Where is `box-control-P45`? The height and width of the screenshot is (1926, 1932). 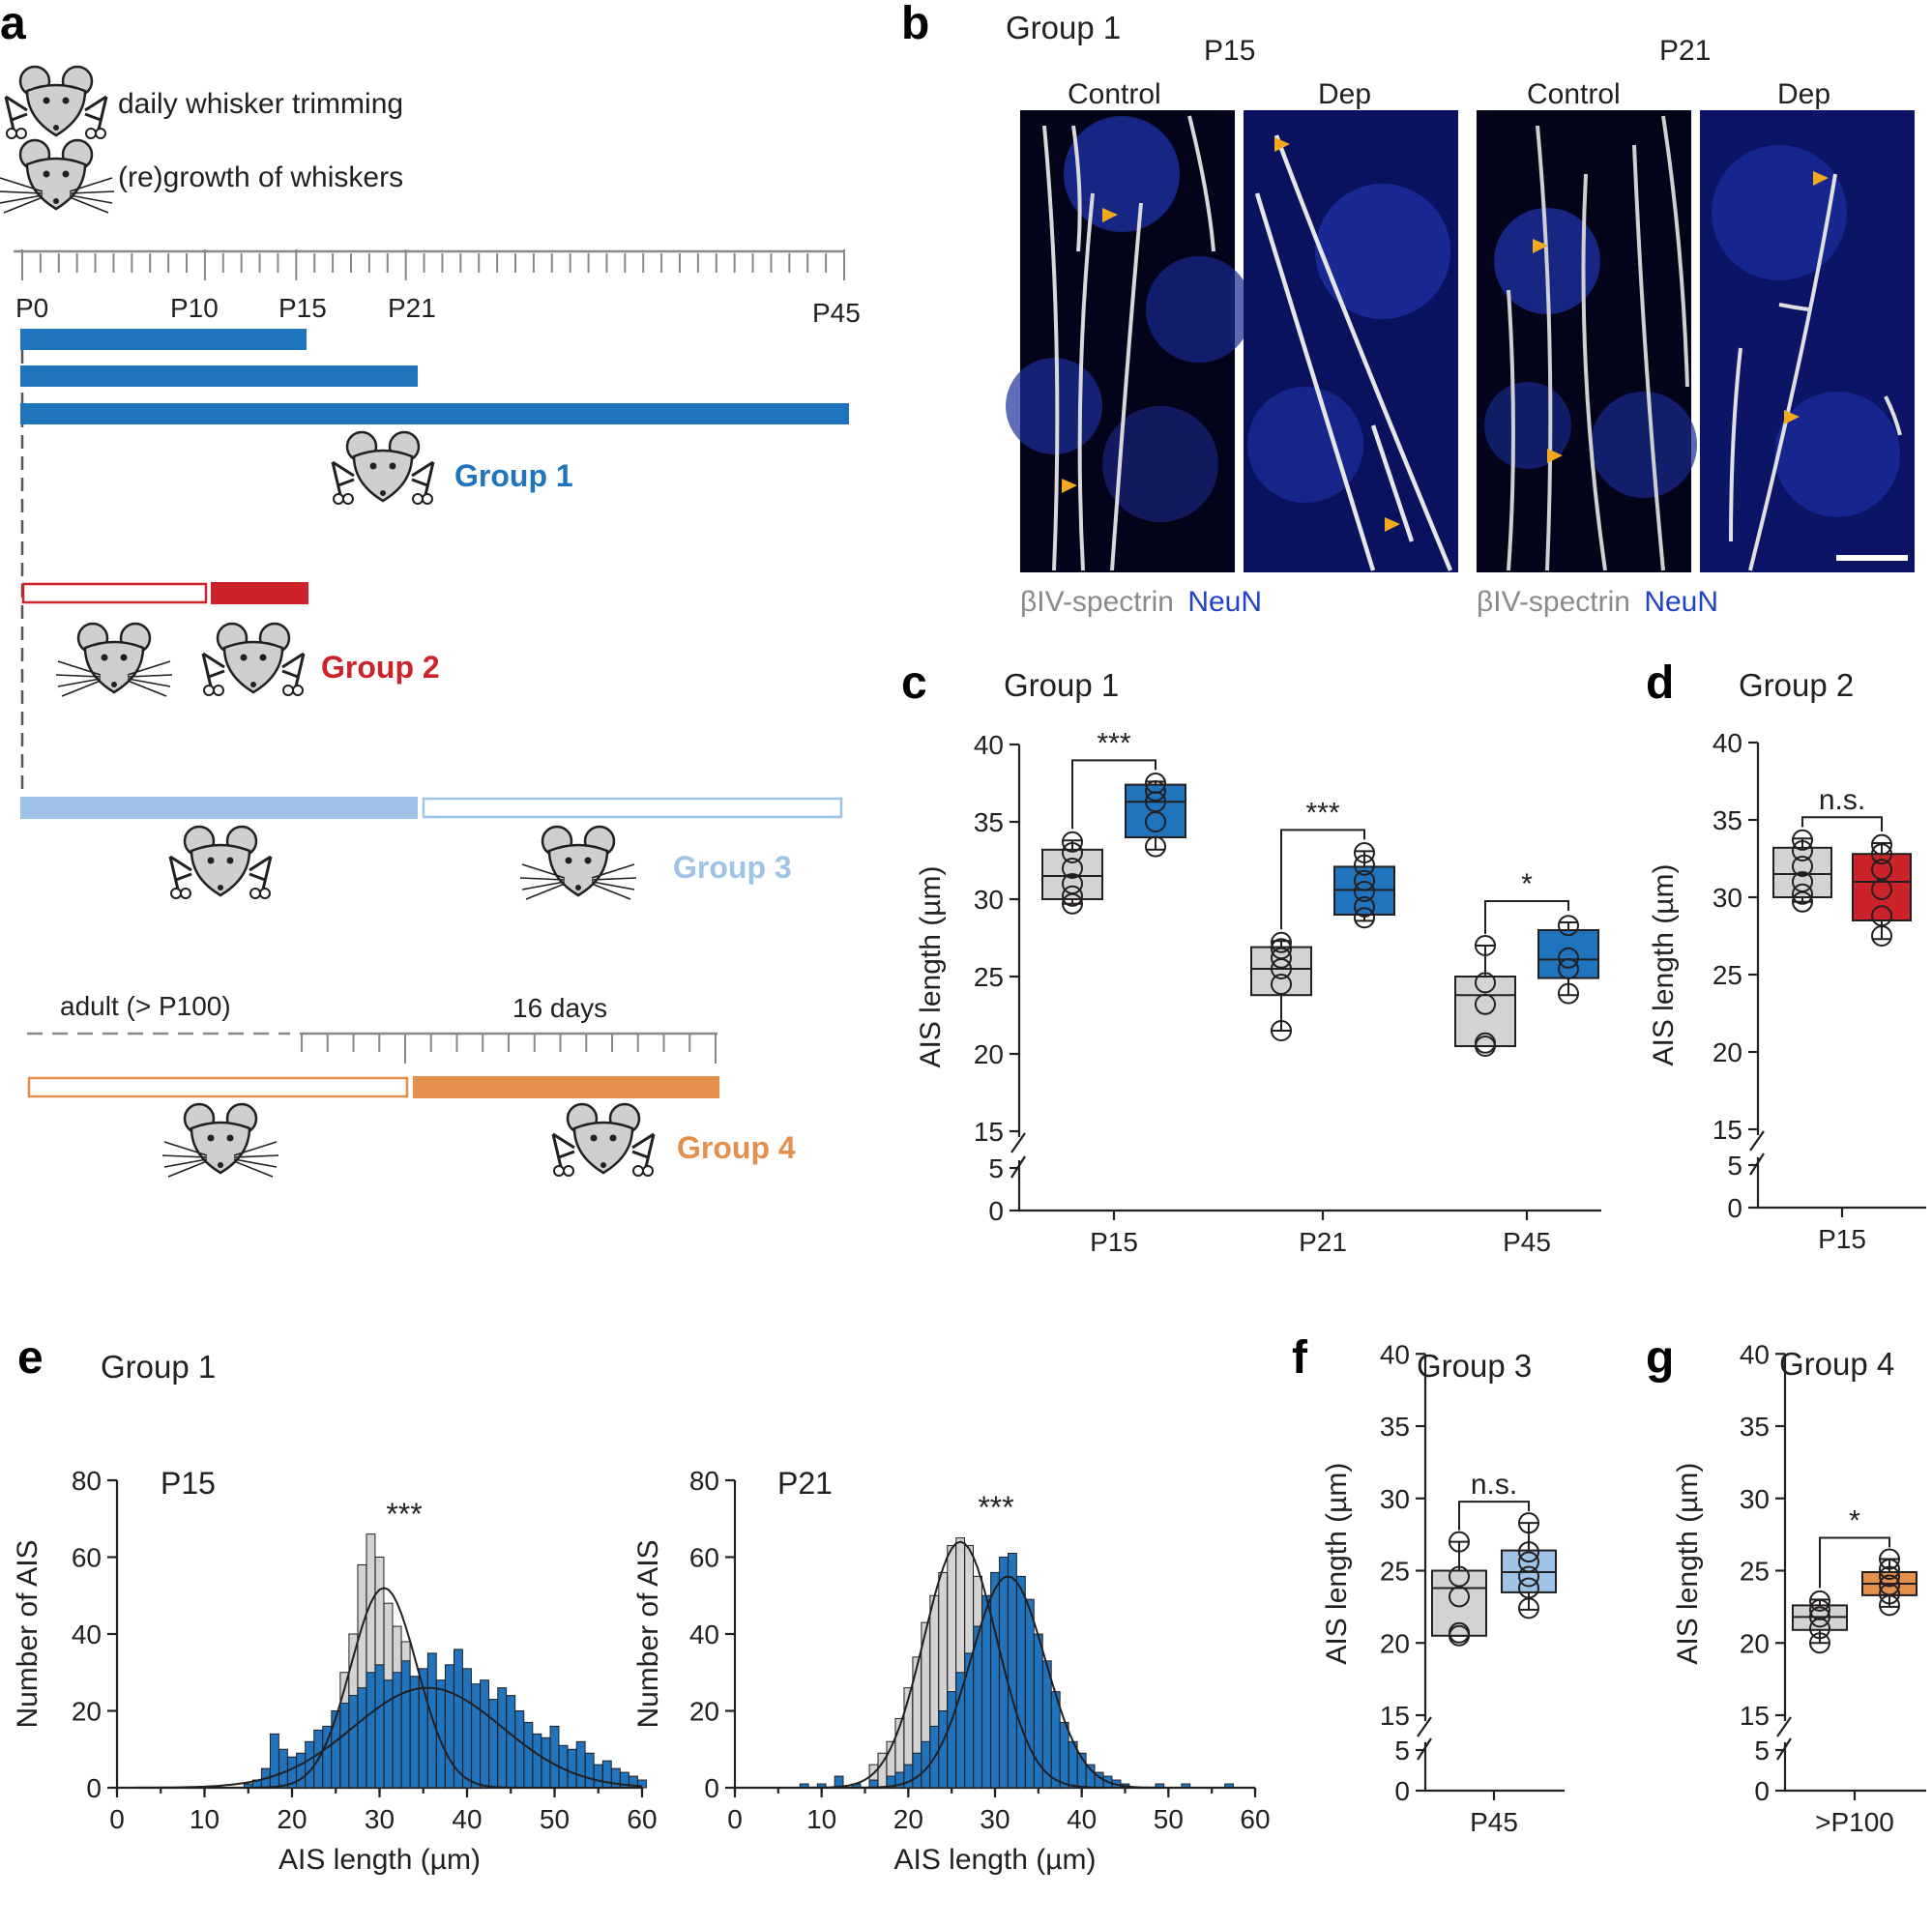
box-control-P45 is located at coordinates (1459, 1603).